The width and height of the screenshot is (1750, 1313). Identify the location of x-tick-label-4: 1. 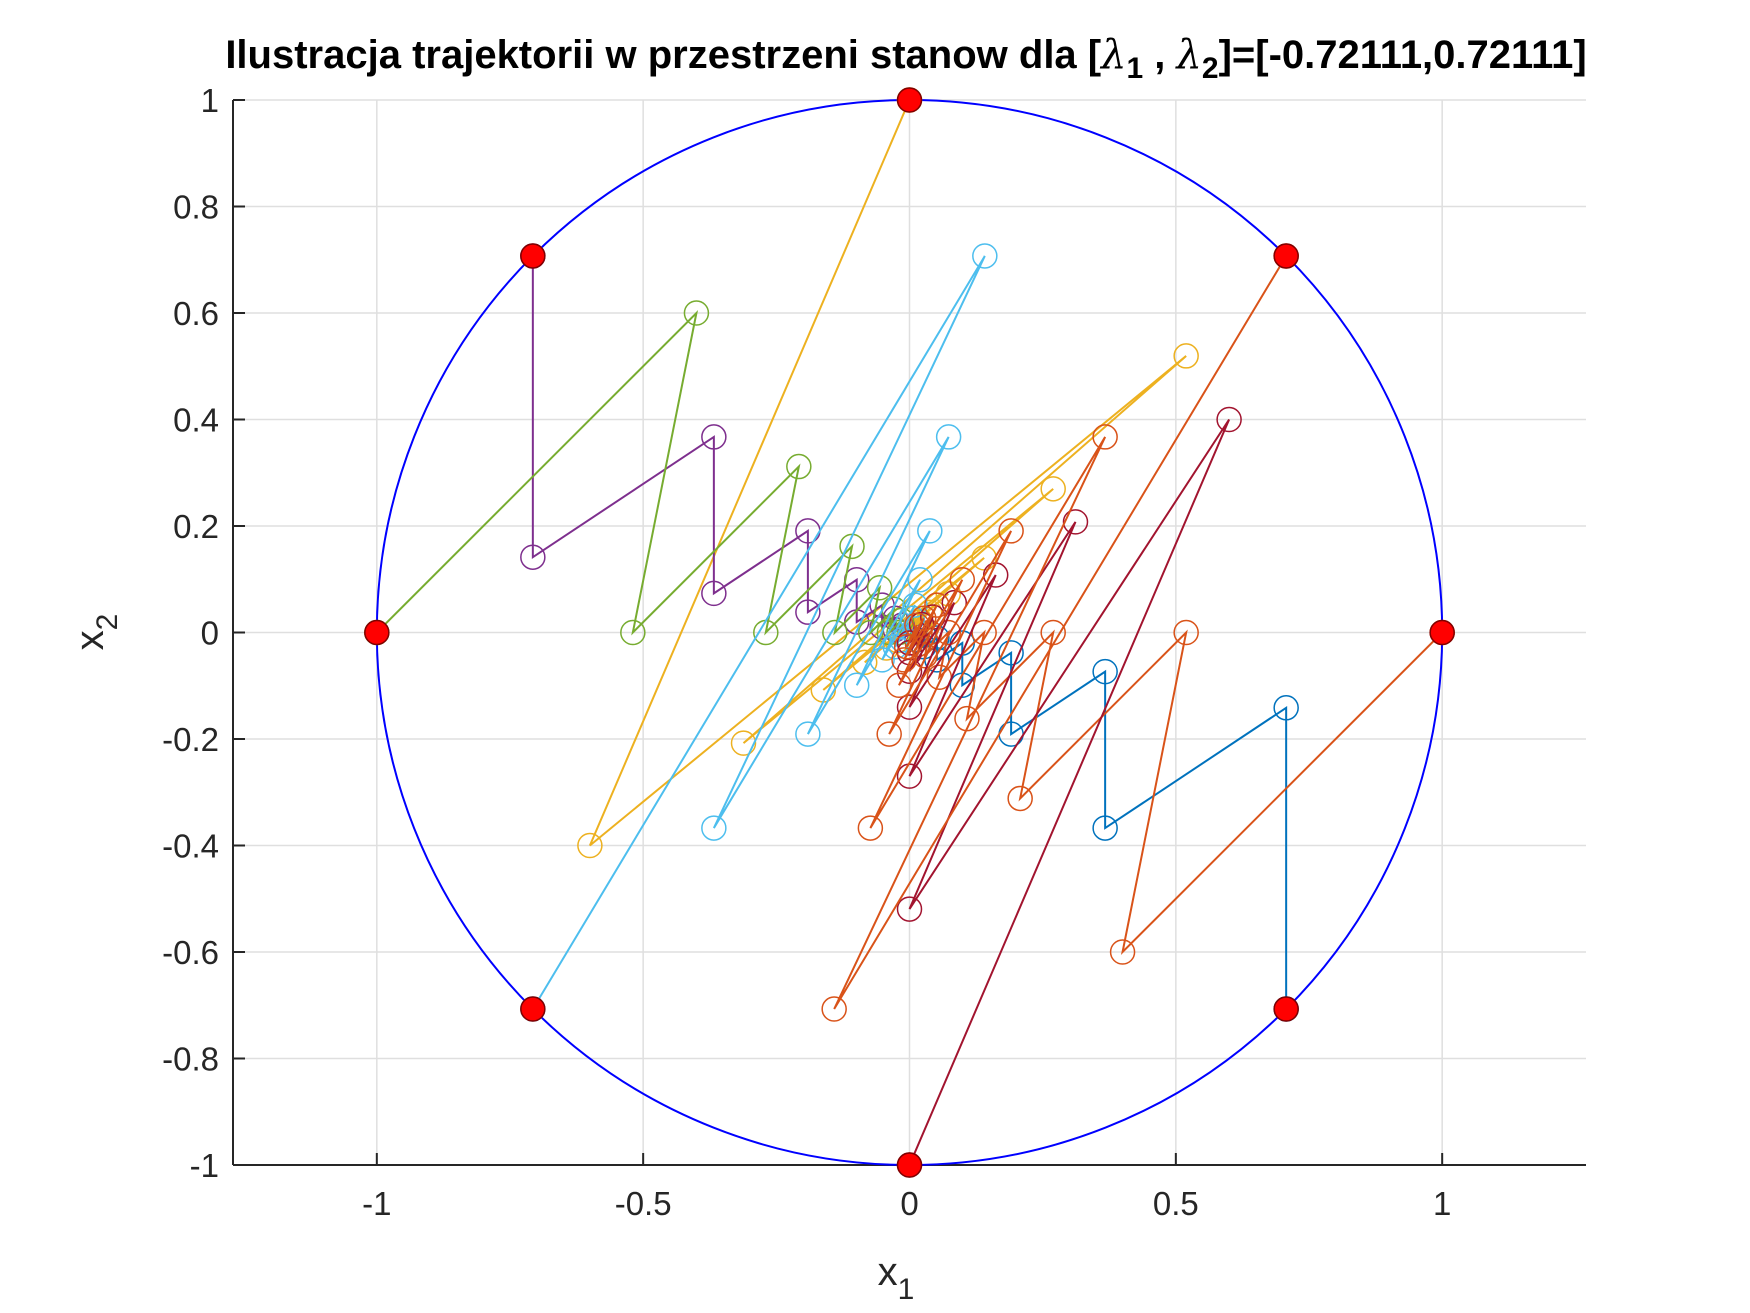
(1442, 1203).